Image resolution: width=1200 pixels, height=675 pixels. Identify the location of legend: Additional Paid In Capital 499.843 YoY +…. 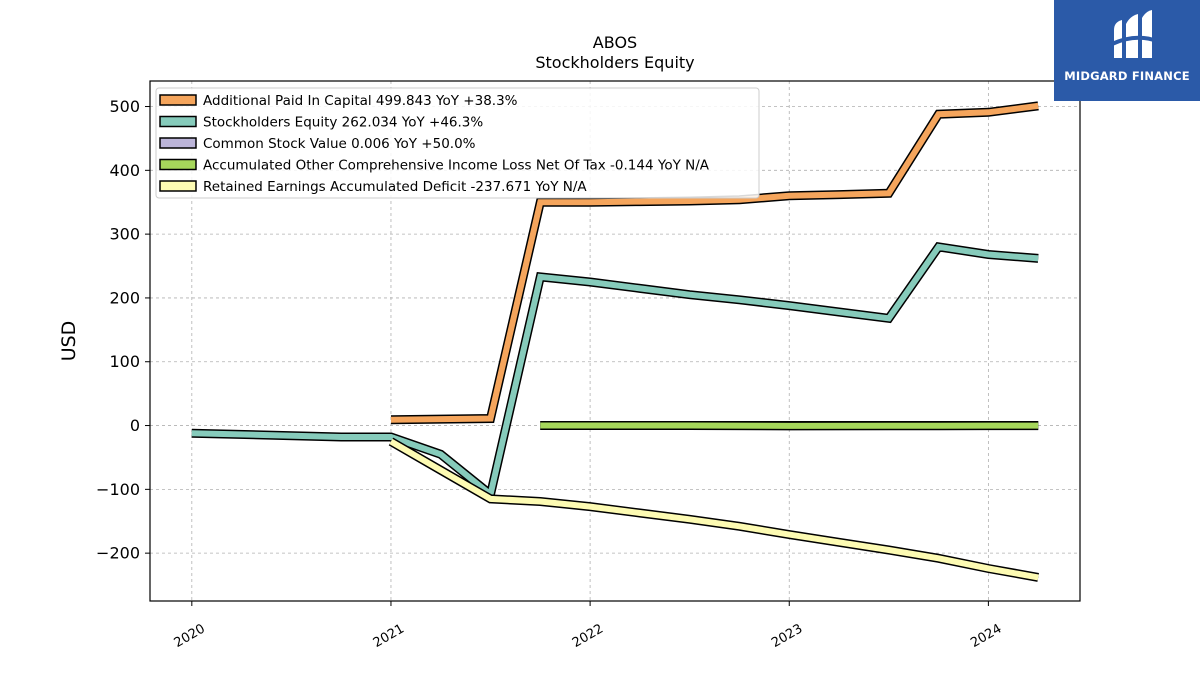
(457, 143).